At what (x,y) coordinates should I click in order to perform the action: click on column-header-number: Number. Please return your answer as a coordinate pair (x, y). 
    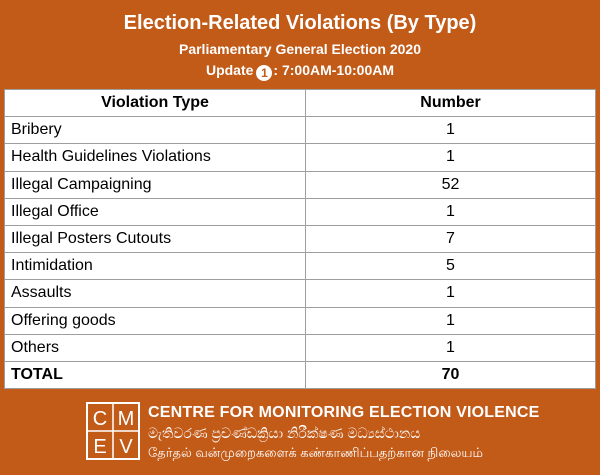
    Looking at the image, I should click on (450, 103).